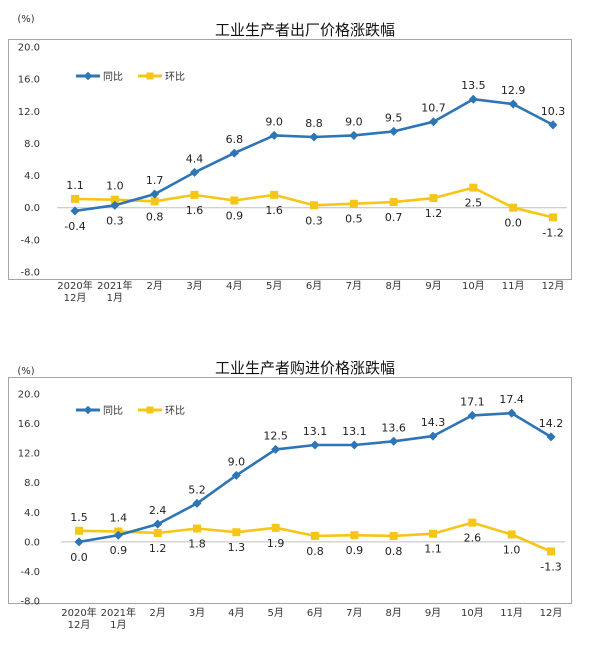  What do you see at coordinates (553, 111) in the screenshot?
I see `data-label: 10.3` at bounding box center [553, 111].